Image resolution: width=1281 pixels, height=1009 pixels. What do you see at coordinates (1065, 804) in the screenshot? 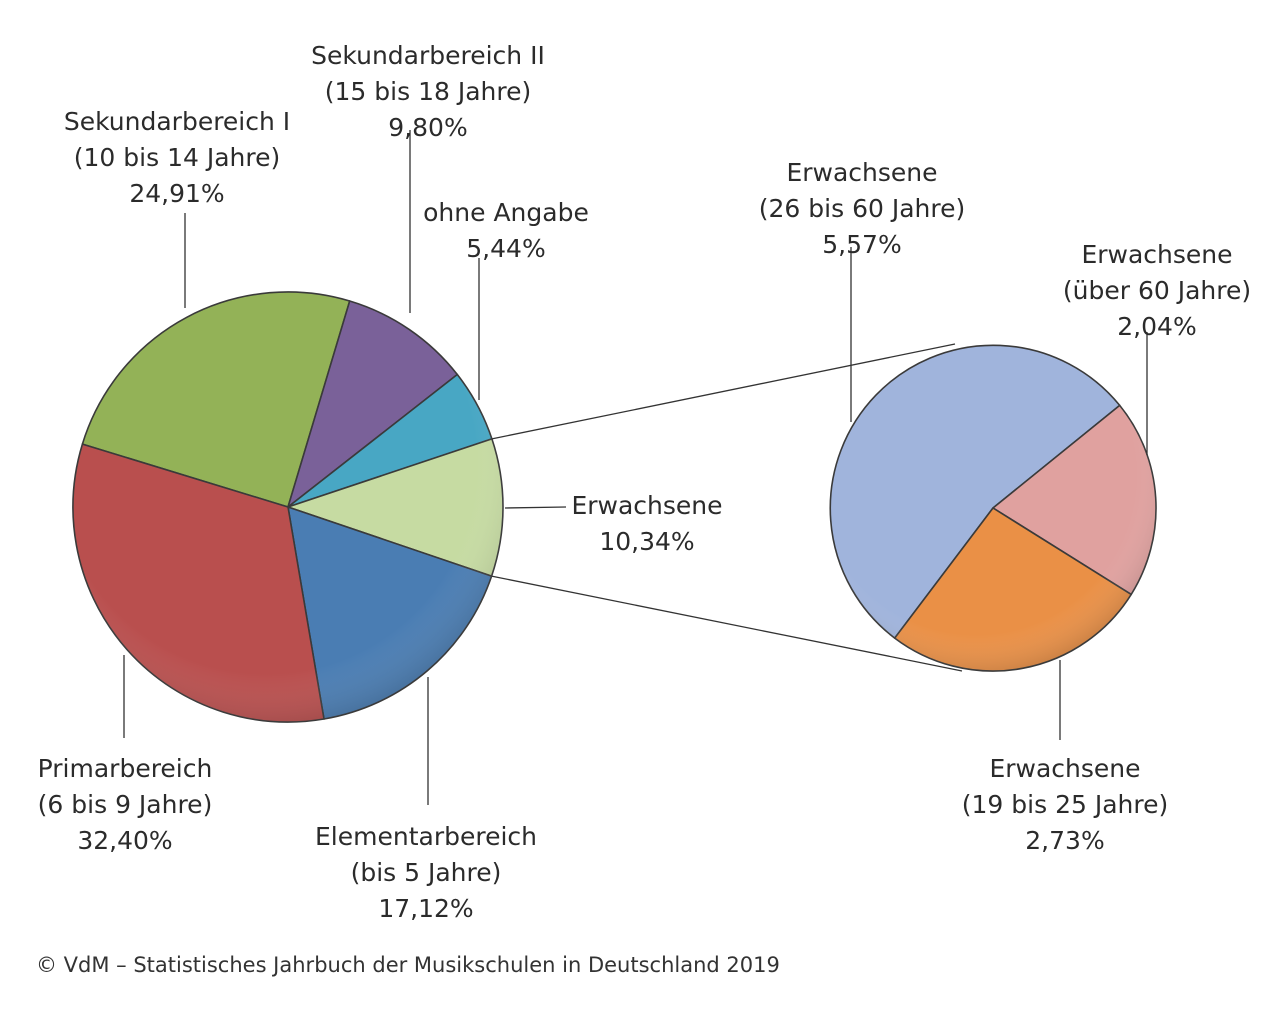
I see `slice-label-detail-2-line-1: (19 bis 25 Jahre)` at bounding box center [1065, 804].